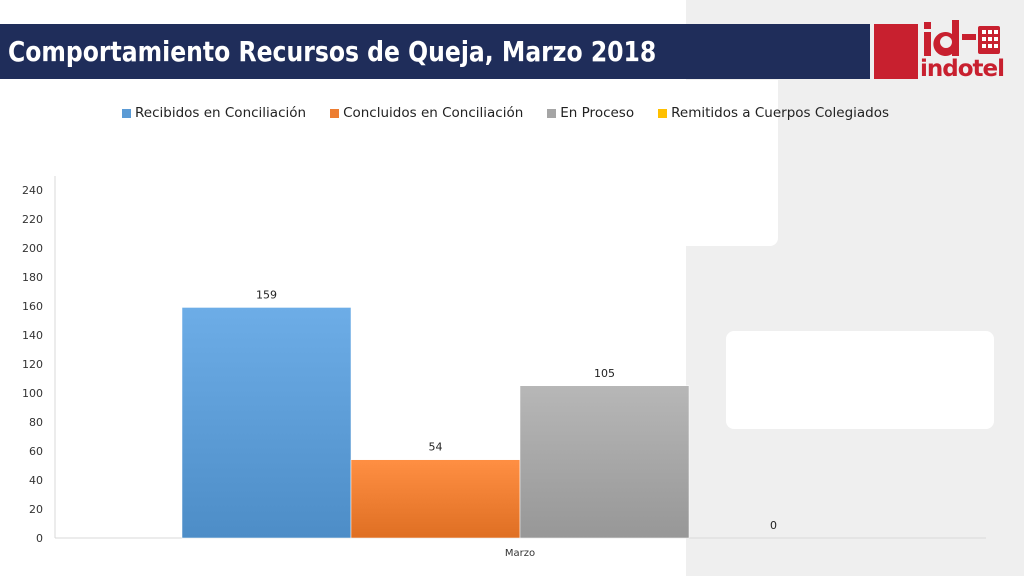 Image resolution: width=1024 pixels, height=576 pixels. Describe the element at coordinates (780, 113) in the screenshot. I see `legend-label: Remitidos a Cuerpos Colegiados` at that location.